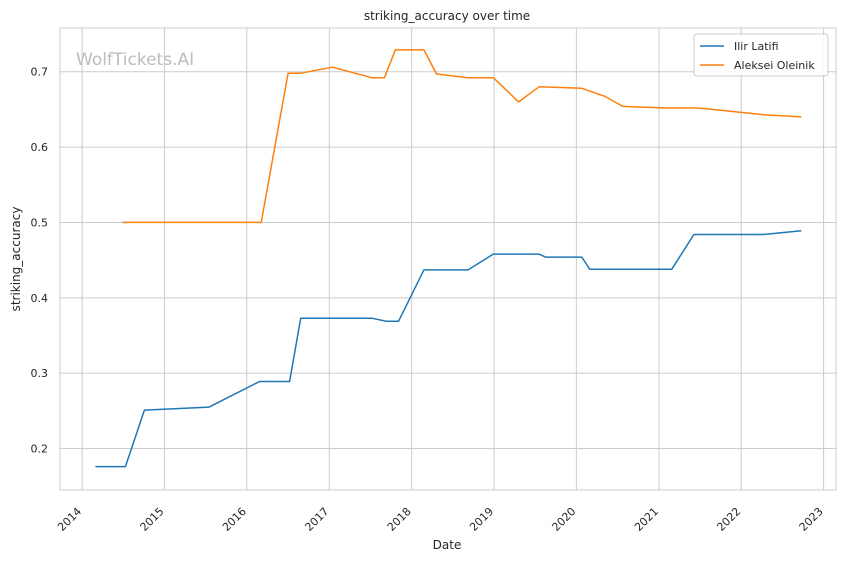 This screenshot has height=561, width=845. Describe the element at coordinates (40, 72) in the screenshot. I see `y-tick-label: 0.7` at that location.